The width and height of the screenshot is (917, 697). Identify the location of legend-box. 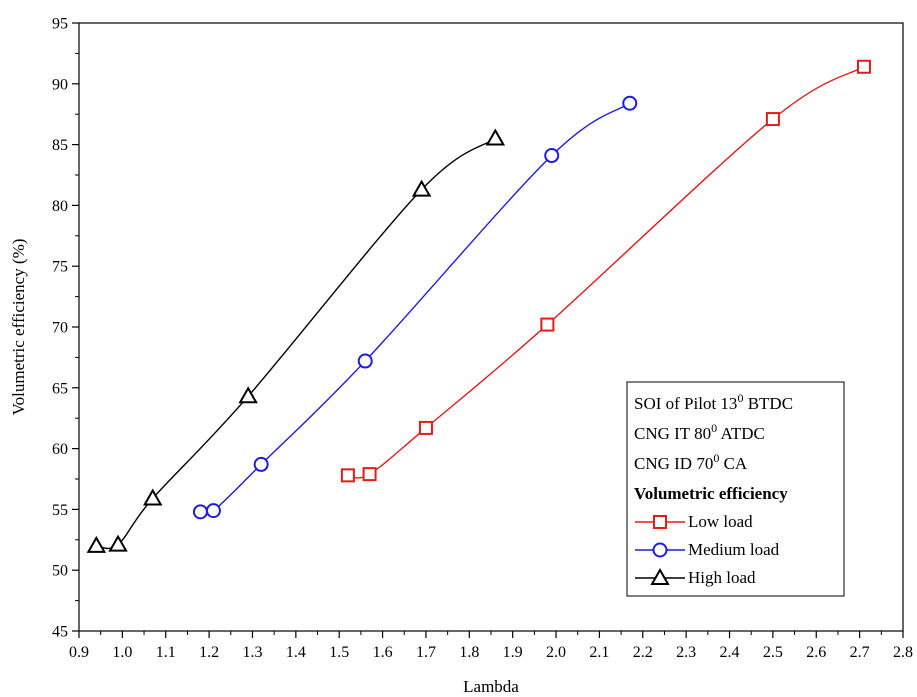
(735, 489).